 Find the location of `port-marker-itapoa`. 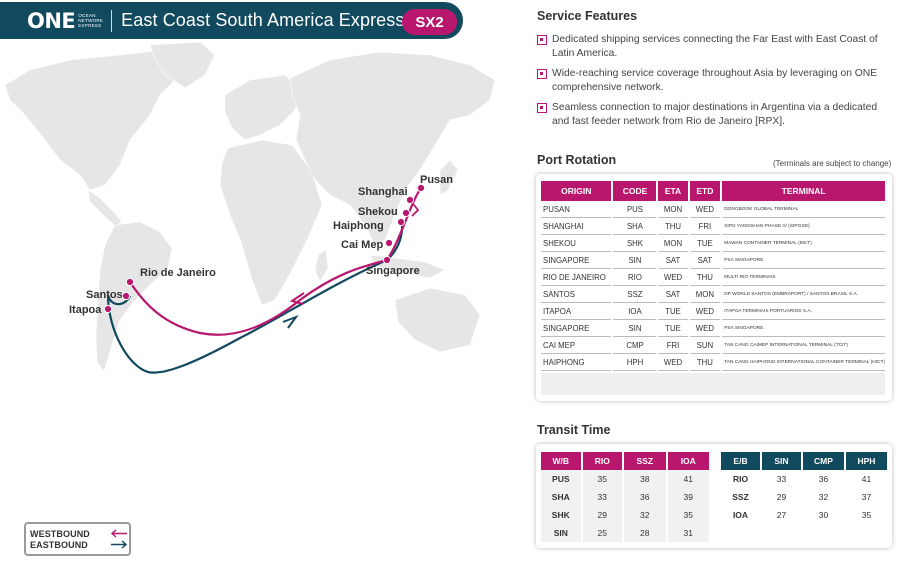

port-marker-itapoa is located at coordinates (108, 309).